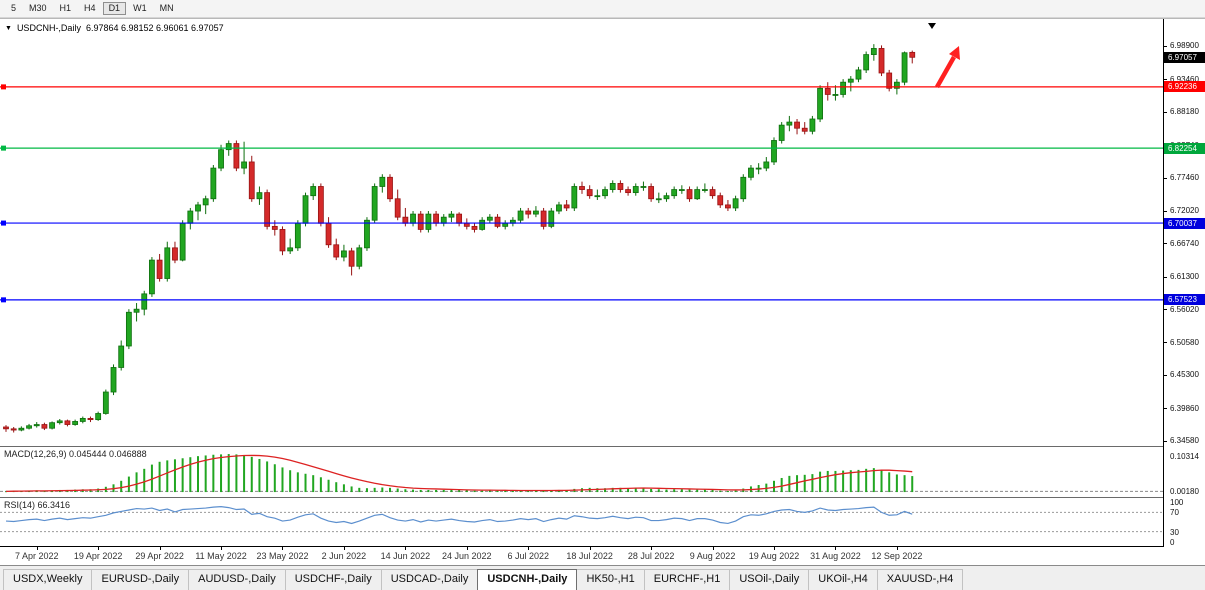 The height and width of the screenshot is (590, 1205). Describe the element at coordinates (154, 28) in the screenshot. I see `chart-ohlc-values: 6.97864 6.98152 6.96061 6.97057` at that location.